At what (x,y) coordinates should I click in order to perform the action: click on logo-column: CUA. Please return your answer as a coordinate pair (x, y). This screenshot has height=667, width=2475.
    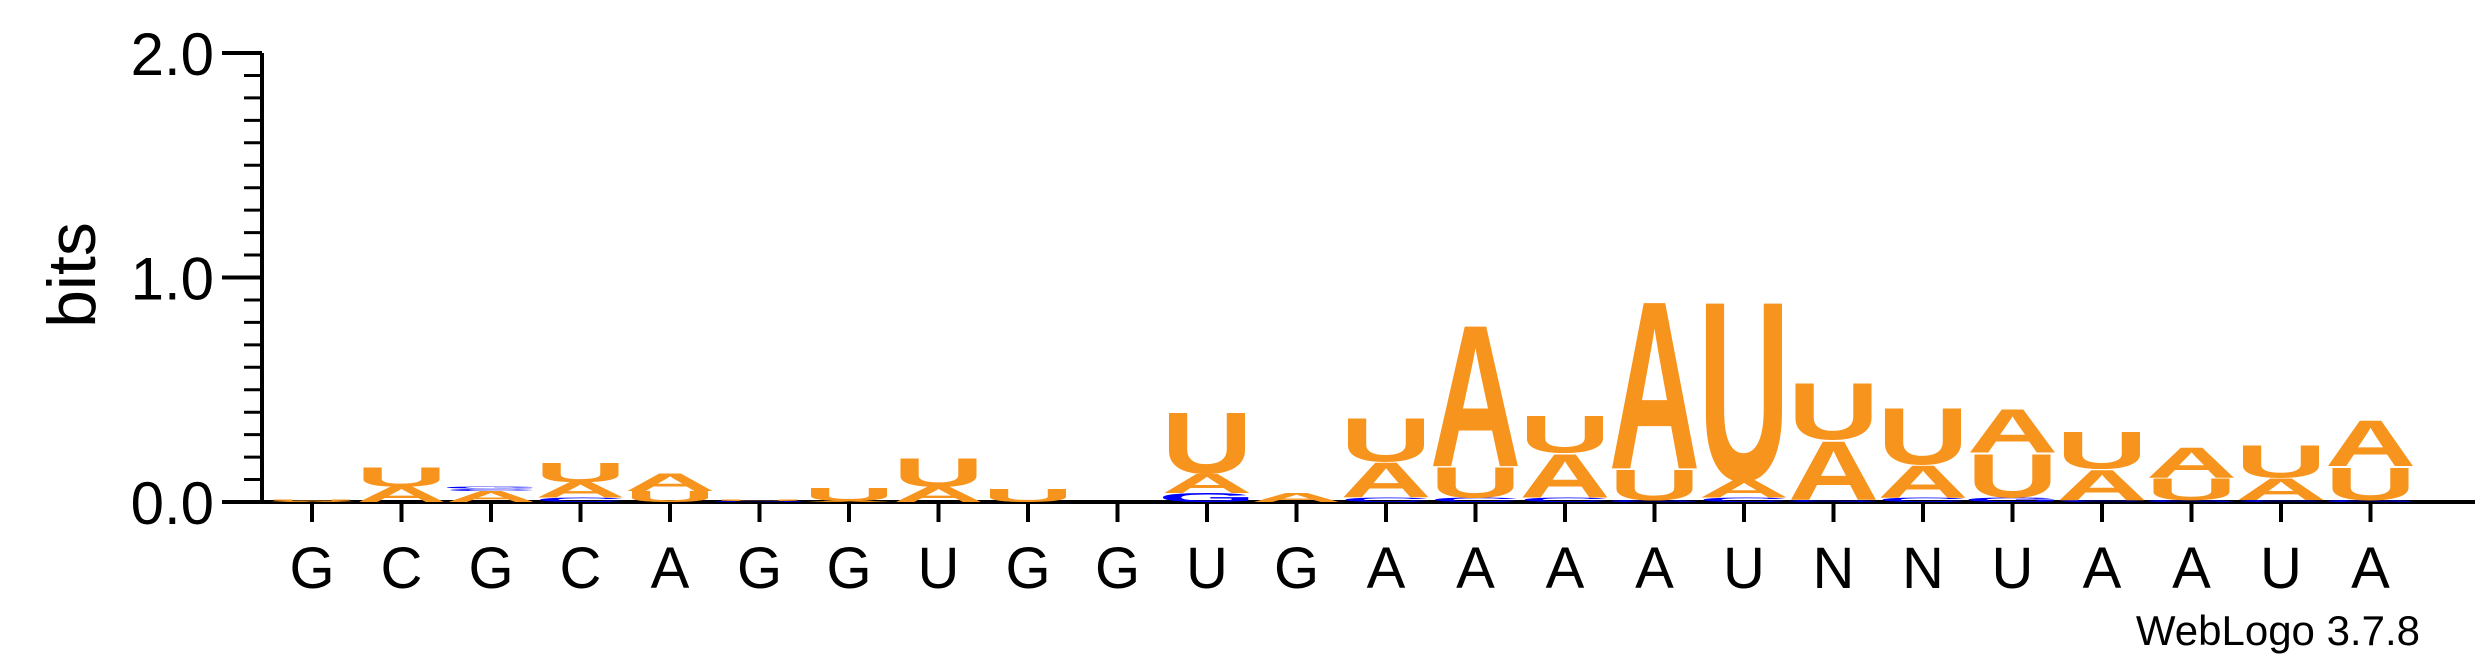
    Looking at the image, I should click on (1475, 396).